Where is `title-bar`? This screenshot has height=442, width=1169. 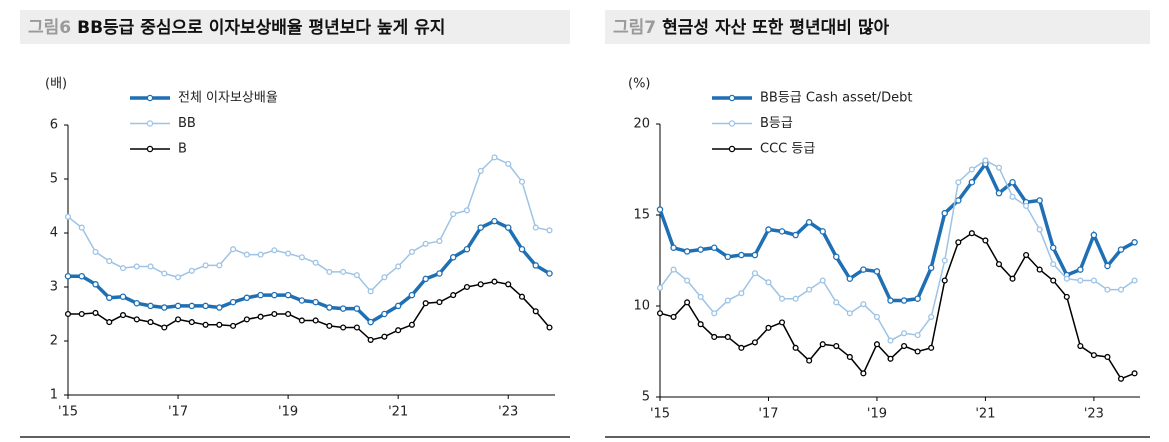
title-bar is located at coordinates (877, 27).